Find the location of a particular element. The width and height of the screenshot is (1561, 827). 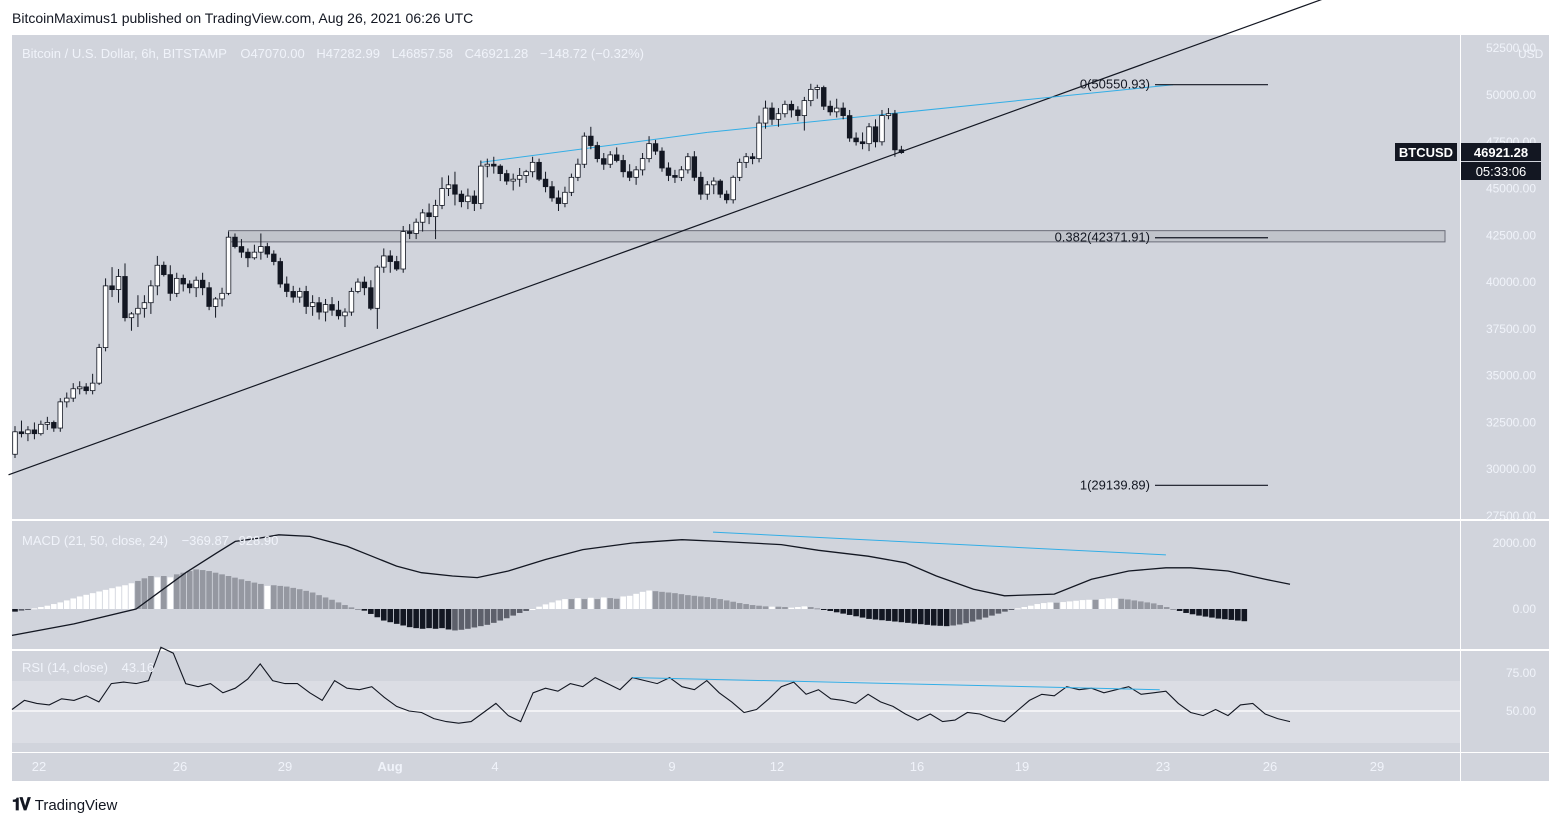

rsi-pane is located at coordinates (735, 685).